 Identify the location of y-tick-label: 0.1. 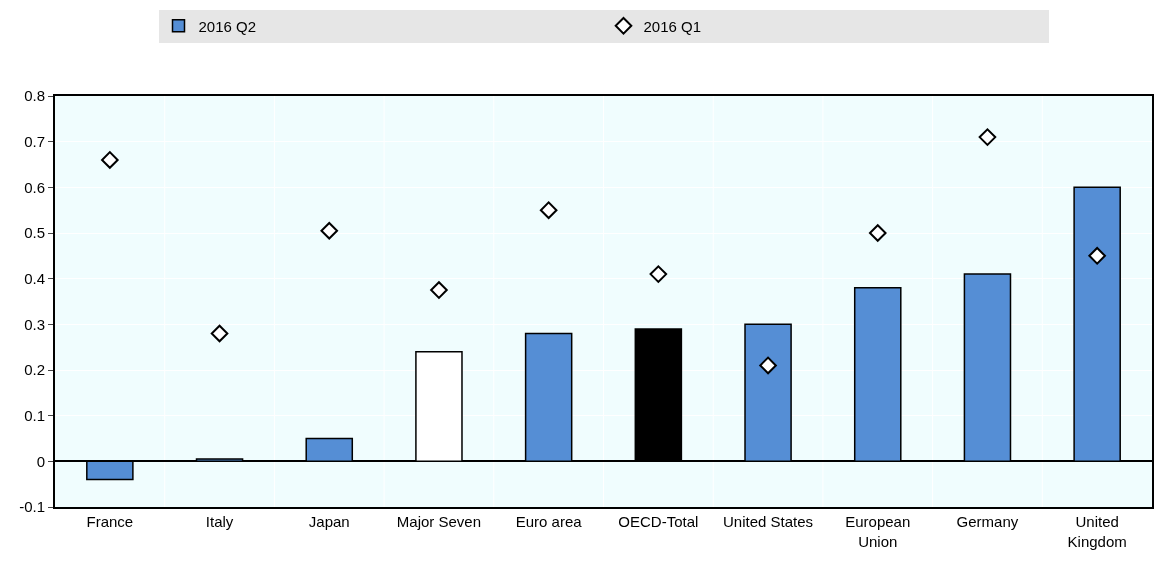
(34, 415).